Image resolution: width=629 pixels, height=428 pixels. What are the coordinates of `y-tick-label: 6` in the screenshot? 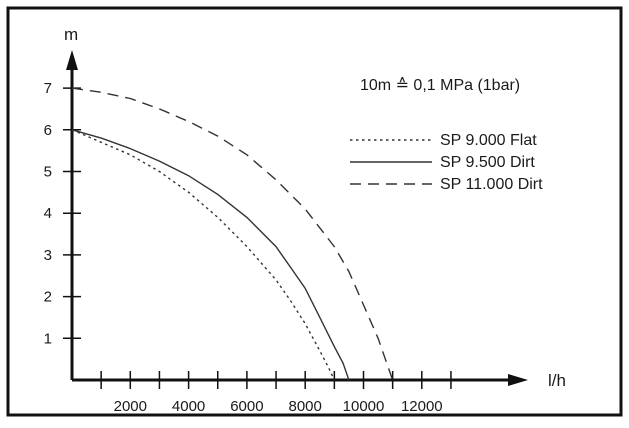 It's located at (48, 130).